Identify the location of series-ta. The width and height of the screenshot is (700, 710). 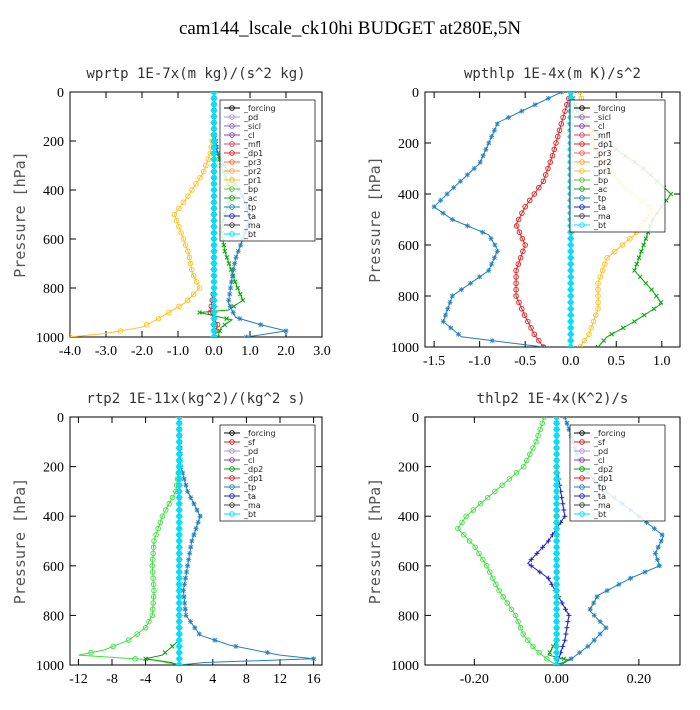
(549, 541).